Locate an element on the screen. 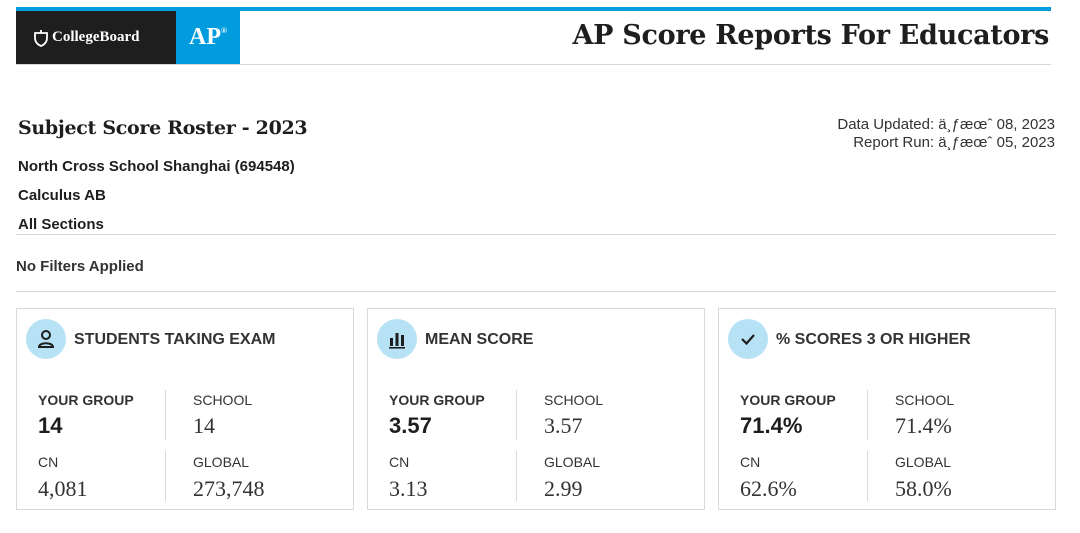  bar-chart-icon is located at coordinates (397, 339).